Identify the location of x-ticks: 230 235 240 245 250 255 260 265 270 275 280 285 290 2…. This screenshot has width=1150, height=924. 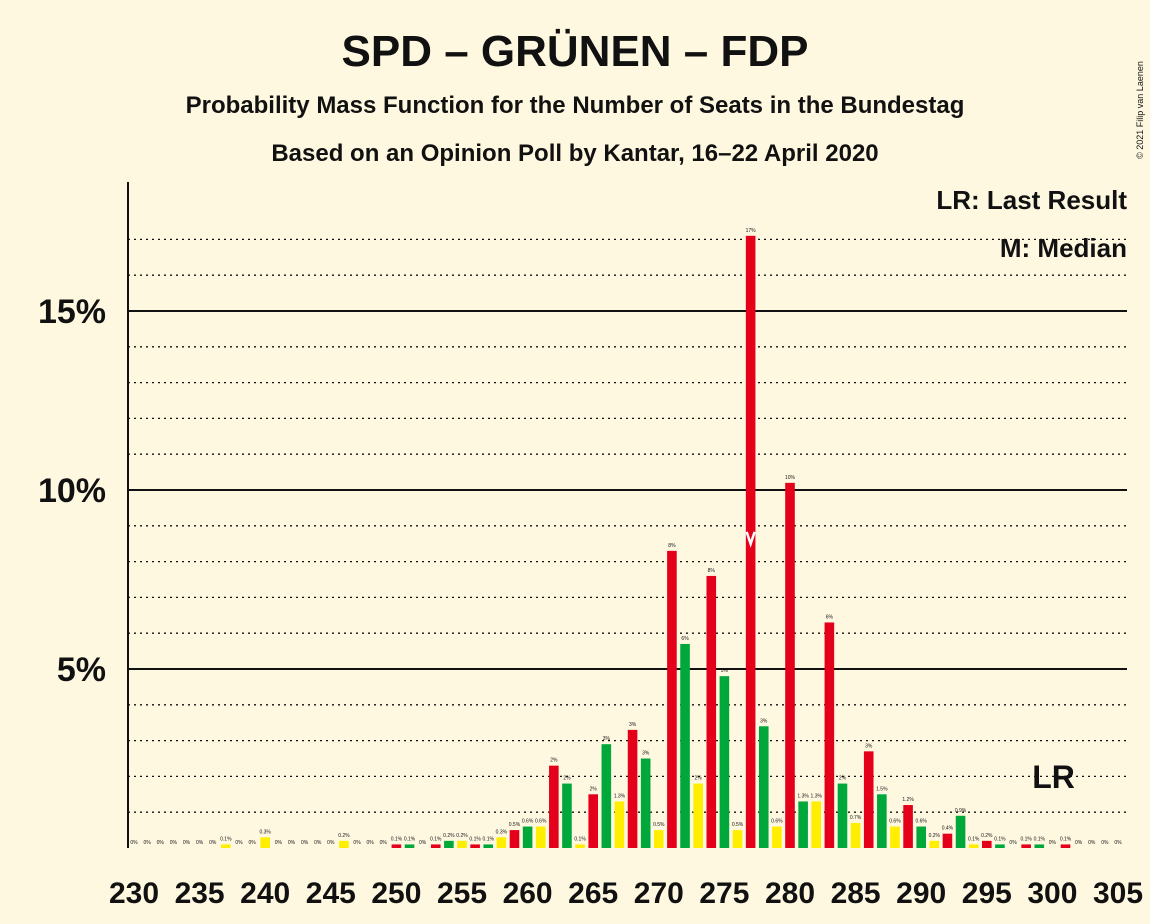
(626, 893).